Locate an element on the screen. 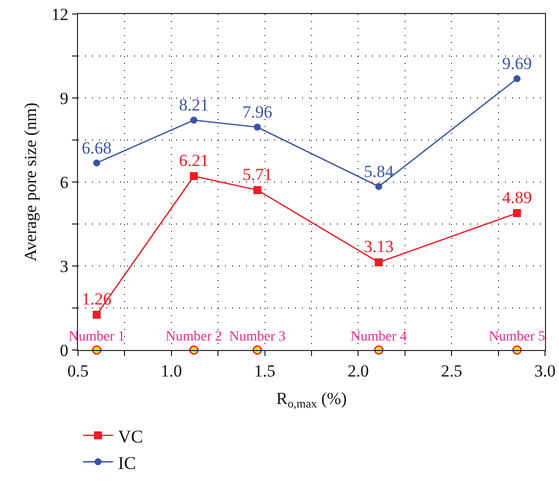 Image resolution: width=559 pixels, height=492 pixels. data-label: 9.69 is located at coordinates (517, 64).